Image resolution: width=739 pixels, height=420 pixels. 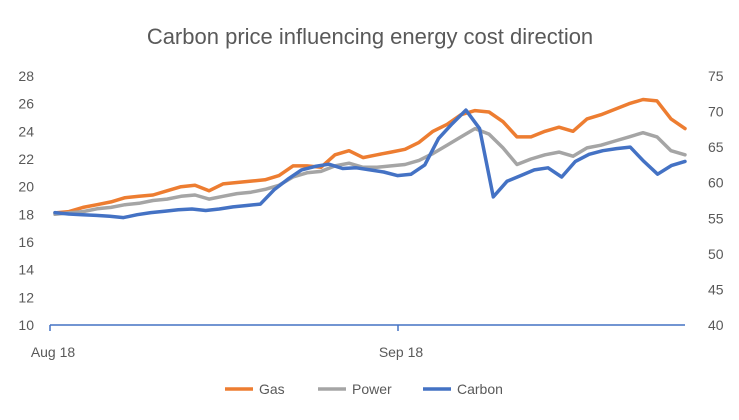 I want to click on legend-label-gas: Gas, so click(x=272, y=389).